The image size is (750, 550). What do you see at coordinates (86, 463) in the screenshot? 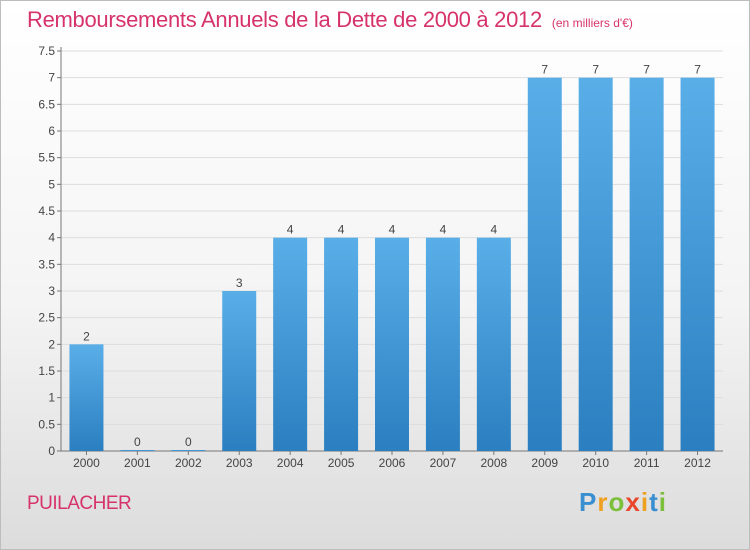
I see `x-tick-label: 2000` at bounding box center [86, 463].